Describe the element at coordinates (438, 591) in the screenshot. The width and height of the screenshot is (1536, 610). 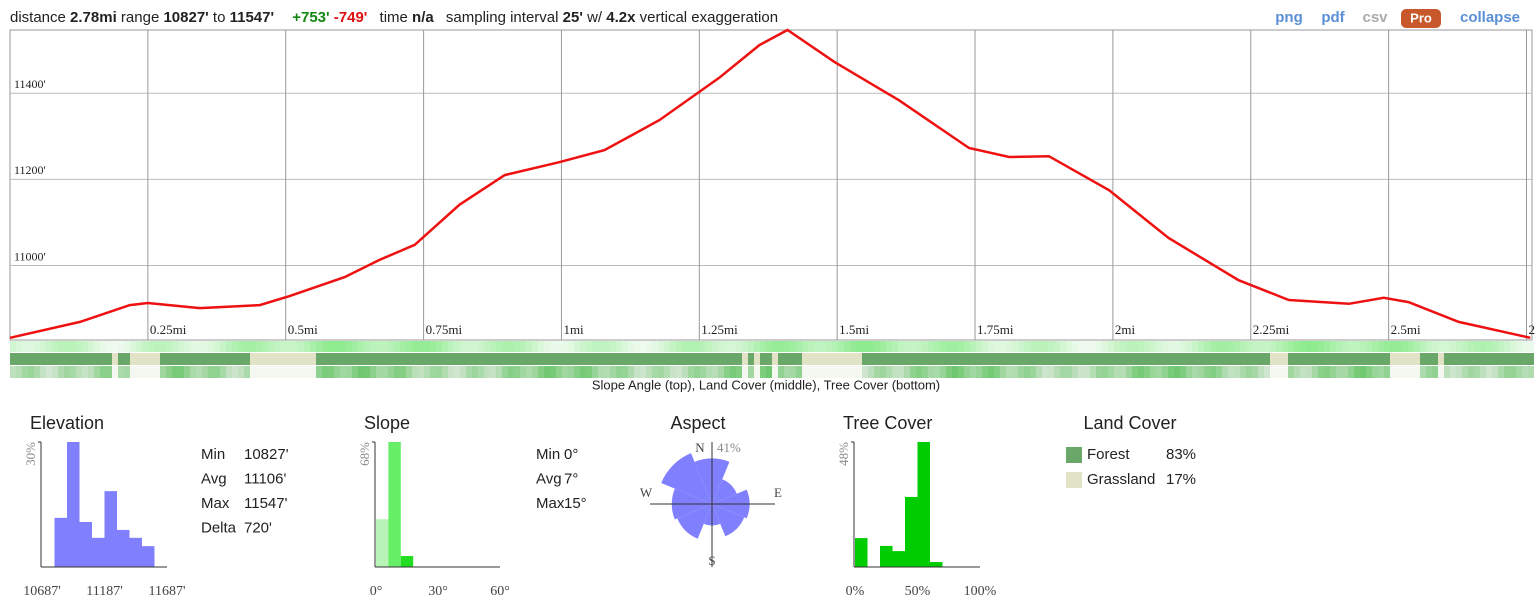
I see `x-tick-label: 30°` at that location.